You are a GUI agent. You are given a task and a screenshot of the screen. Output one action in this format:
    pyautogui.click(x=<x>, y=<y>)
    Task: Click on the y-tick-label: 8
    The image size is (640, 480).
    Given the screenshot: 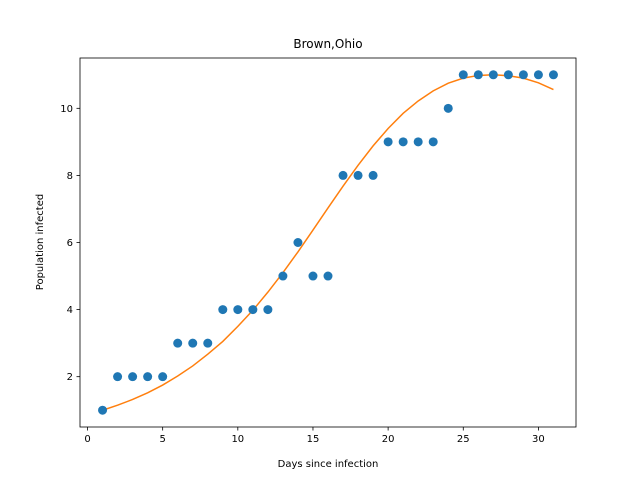 What is the action you would take?
    pyautogui.click(x=70, y=176)
    